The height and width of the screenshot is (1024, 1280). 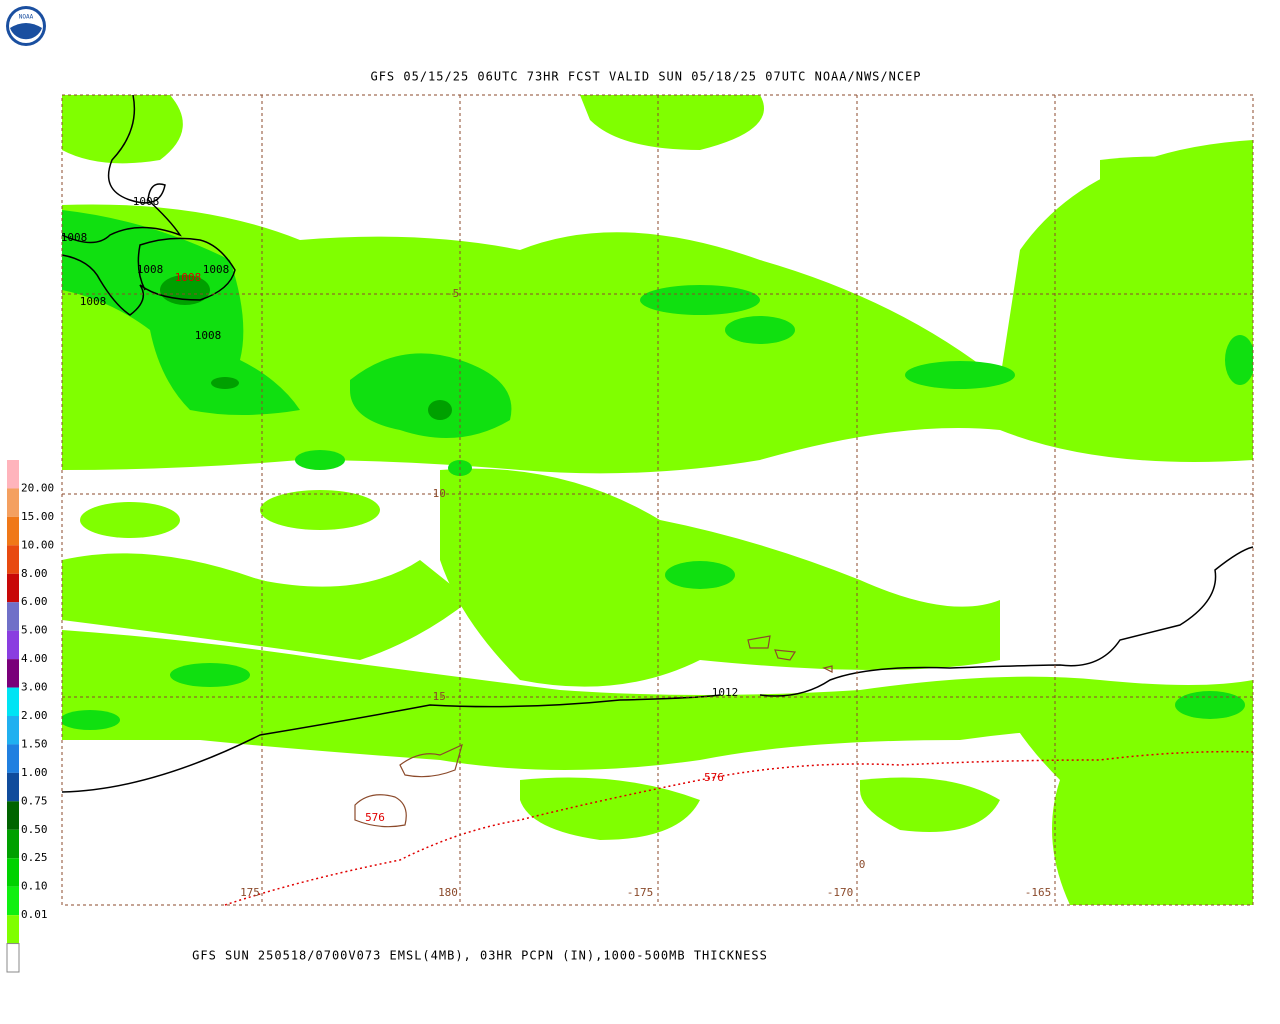 I want to click on legend-label: 15.00, so click(x=37, y=516).